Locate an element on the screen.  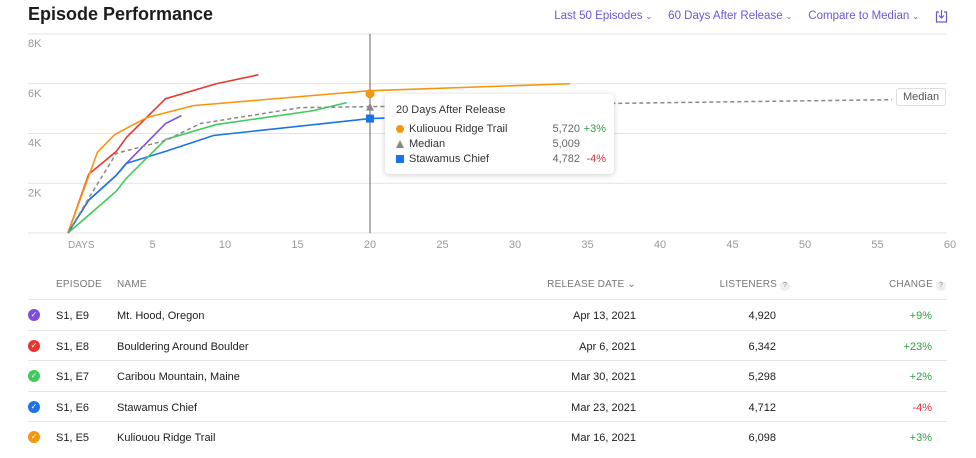
x-tick-label: 40 is located at coordinates (660, 245).